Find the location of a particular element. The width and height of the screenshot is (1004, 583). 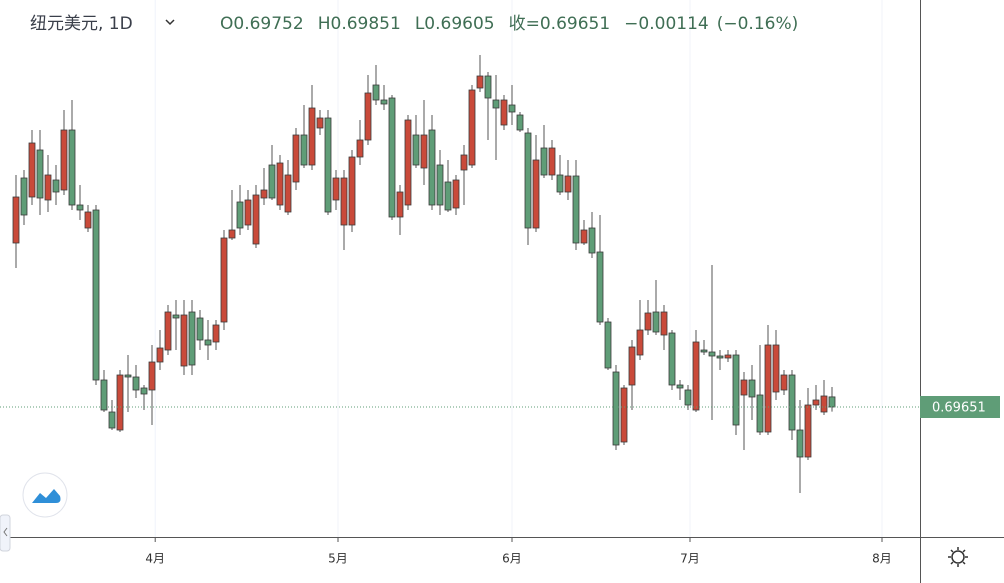

change-pct: (−0.16%) is located at coordinates (758, 24).